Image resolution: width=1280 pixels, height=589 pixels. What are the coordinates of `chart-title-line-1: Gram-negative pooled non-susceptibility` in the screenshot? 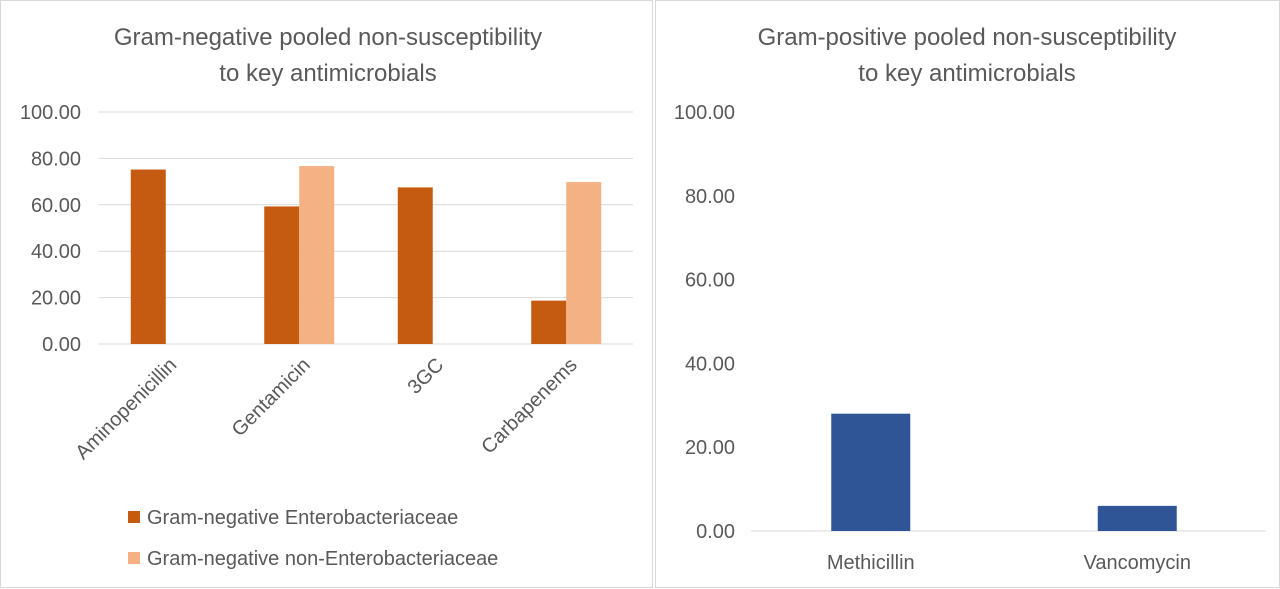 It's located at (328, 37).